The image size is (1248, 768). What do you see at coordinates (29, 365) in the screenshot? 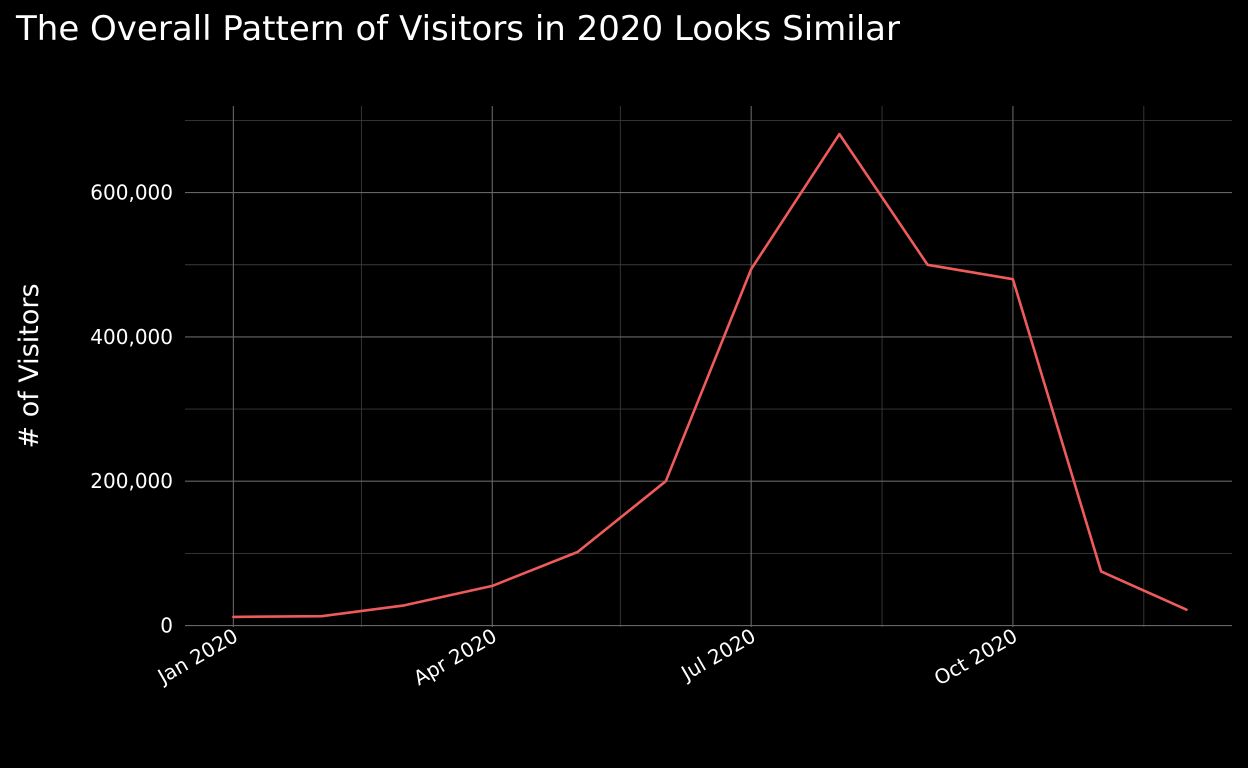
I see `y-axis-label: # of Visitors` at bounding box center [29, 365].